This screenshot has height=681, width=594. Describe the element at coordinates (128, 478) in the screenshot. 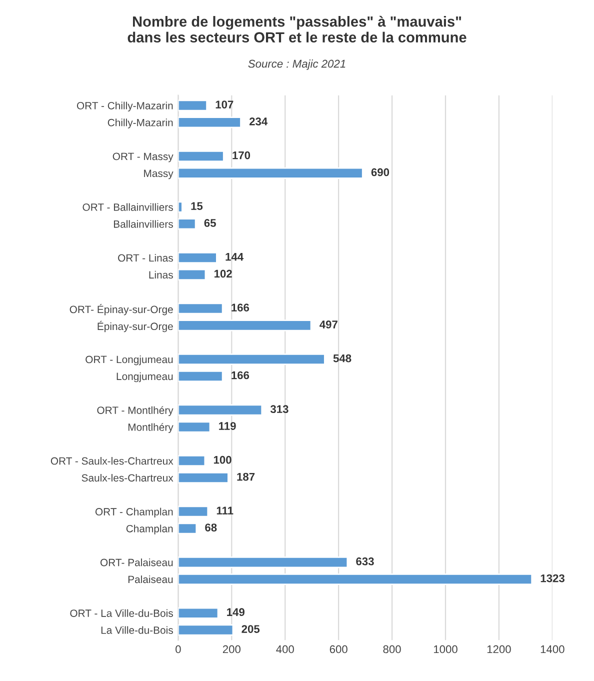

I see `y-tick-label: Saulx-les-Chartreux` at that location.